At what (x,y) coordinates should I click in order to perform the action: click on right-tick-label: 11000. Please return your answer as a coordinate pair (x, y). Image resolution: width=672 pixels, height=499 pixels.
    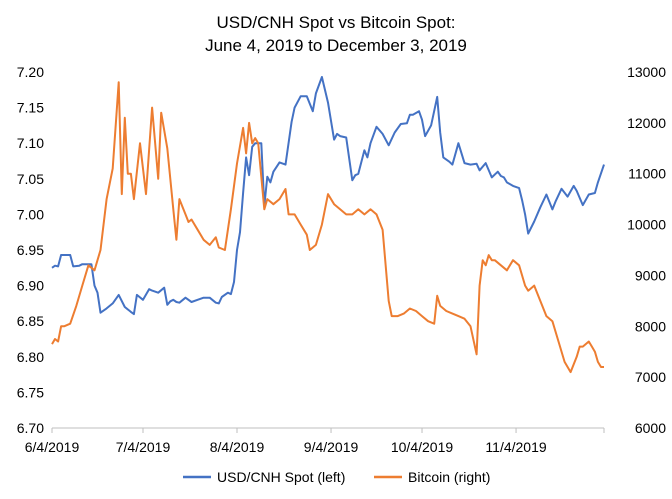
    Looking at the image, I should click on (647, 174).